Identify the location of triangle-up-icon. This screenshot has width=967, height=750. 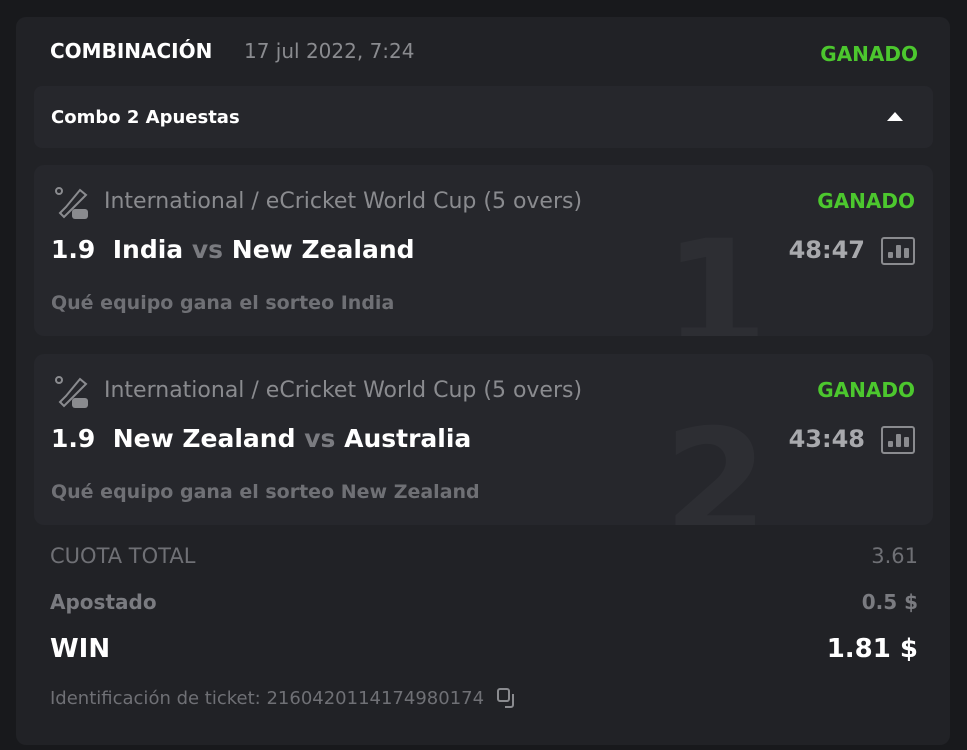
(895, 116).